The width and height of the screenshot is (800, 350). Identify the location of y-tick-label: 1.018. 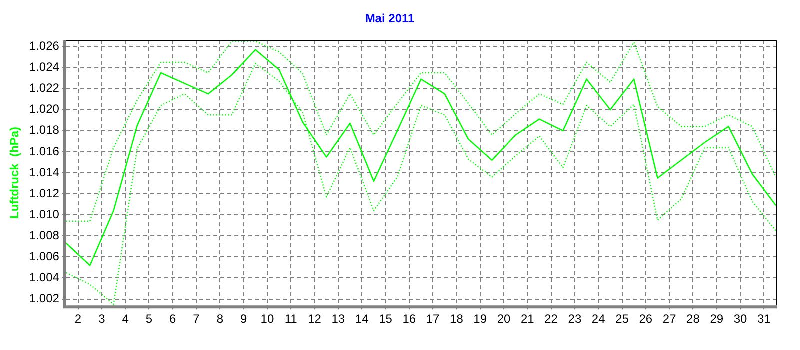
(44, 130).